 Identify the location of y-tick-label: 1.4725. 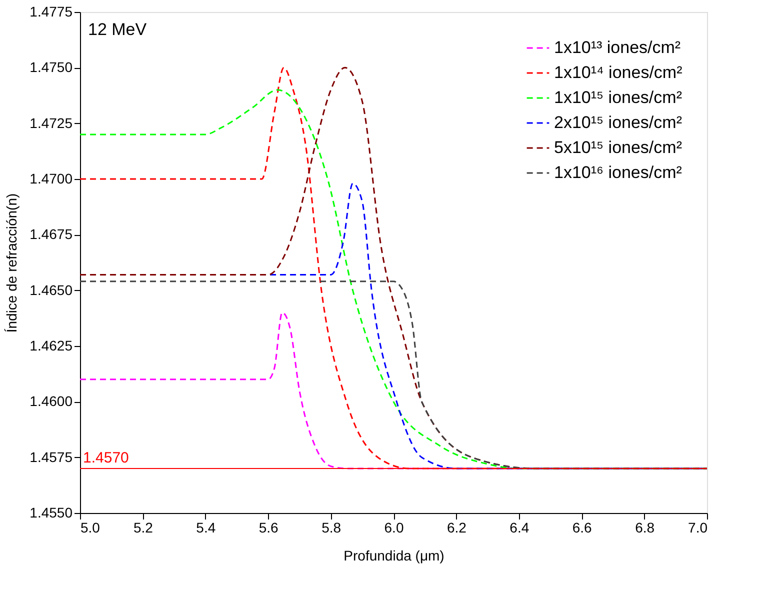
(51, 122).